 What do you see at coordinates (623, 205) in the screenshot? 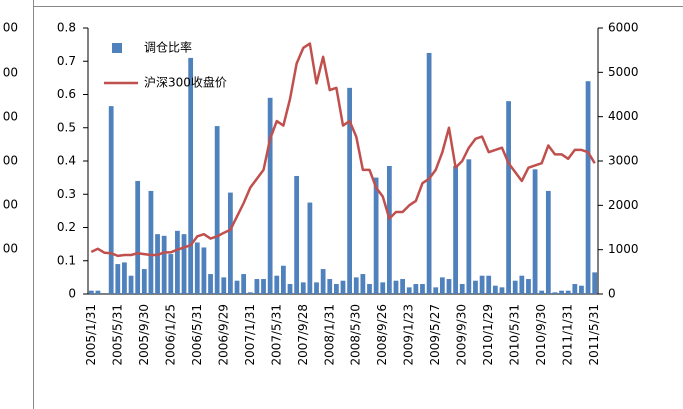
I see `y2-tick-label: 2000` at bounding box center [623, 205].